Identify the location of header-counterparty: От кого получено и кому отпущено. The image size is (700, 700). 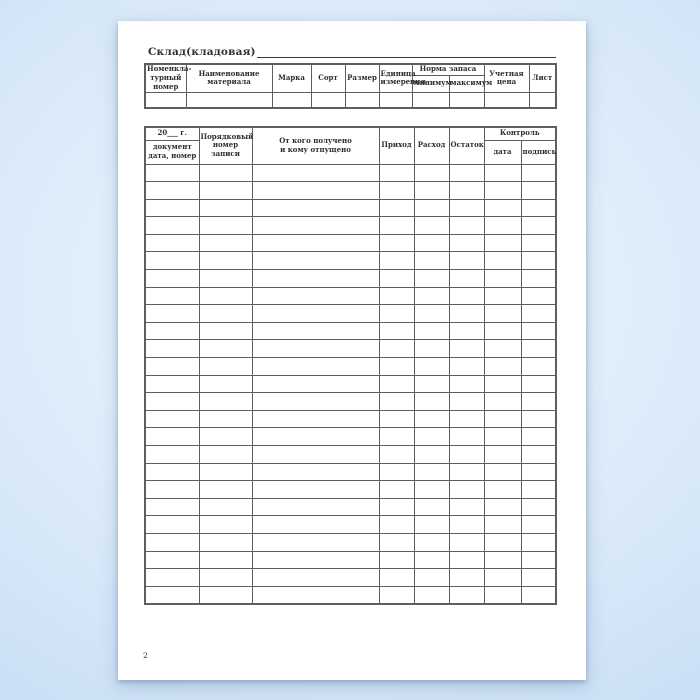
(315, 145).